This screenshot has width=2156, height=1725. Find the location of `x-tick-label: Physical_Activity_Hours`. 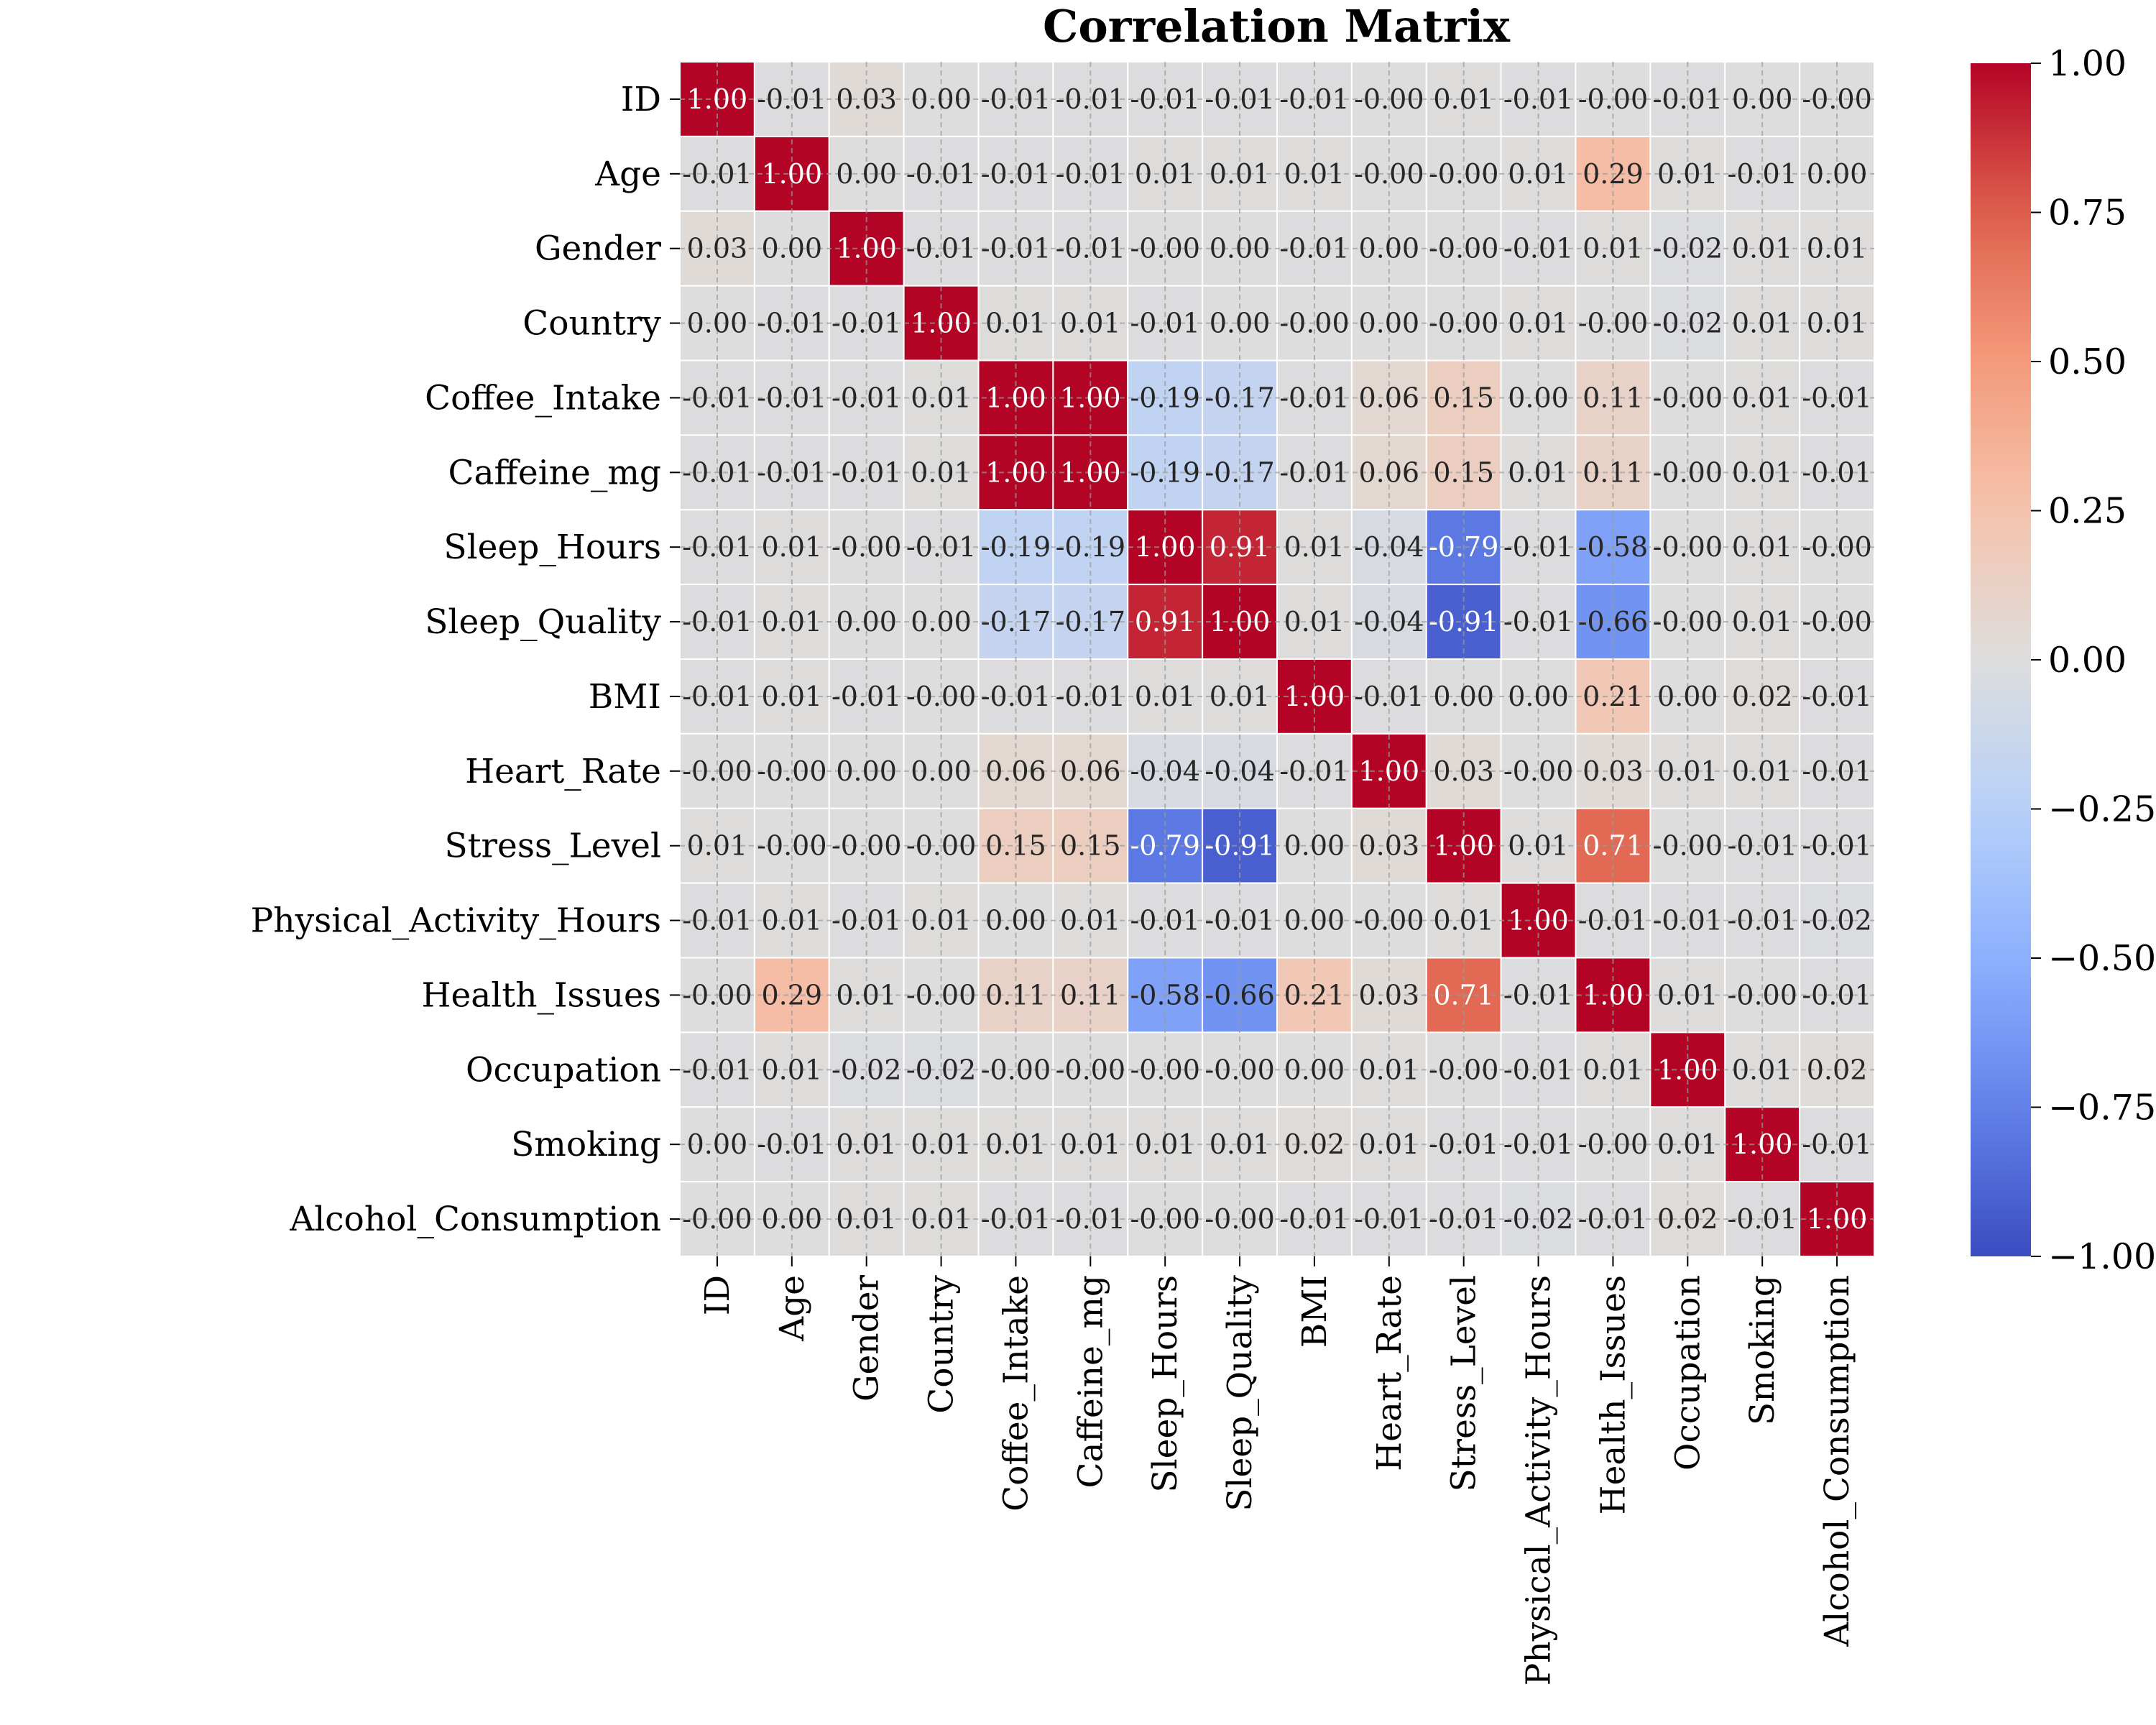

x-tick-label: Physical_Activity_Hours is located at coordinates (1539, 1480).